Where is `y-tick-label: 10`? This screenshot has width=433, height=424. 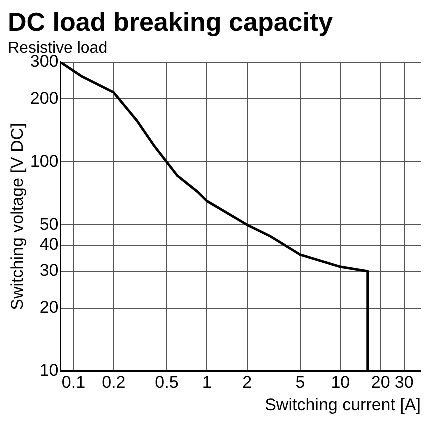 y-tick-label: 10 is located at coordinates (49, 370).